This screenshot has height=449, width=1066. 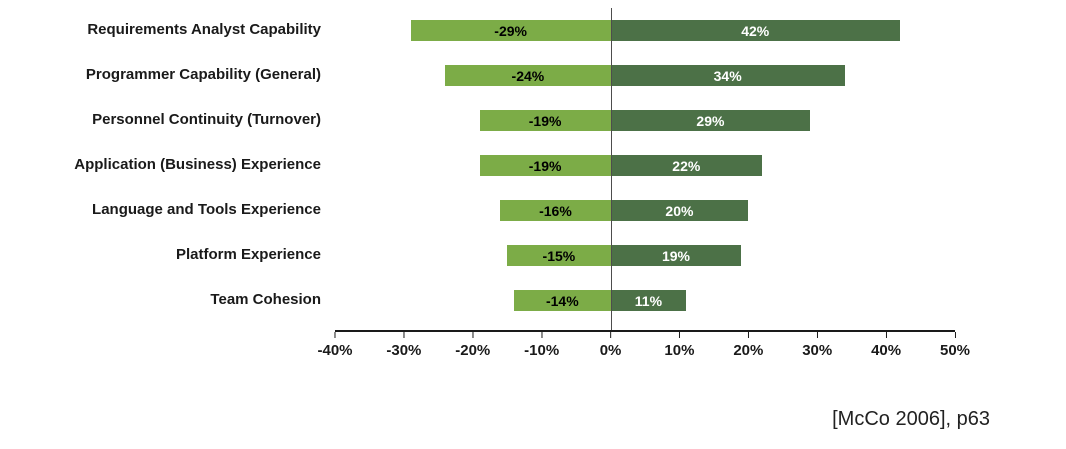 What do you see at coordinates (203, 75) in the screenshot?
I see `category-label: Programmer Capability (General)` at bounding box center [203, 75].